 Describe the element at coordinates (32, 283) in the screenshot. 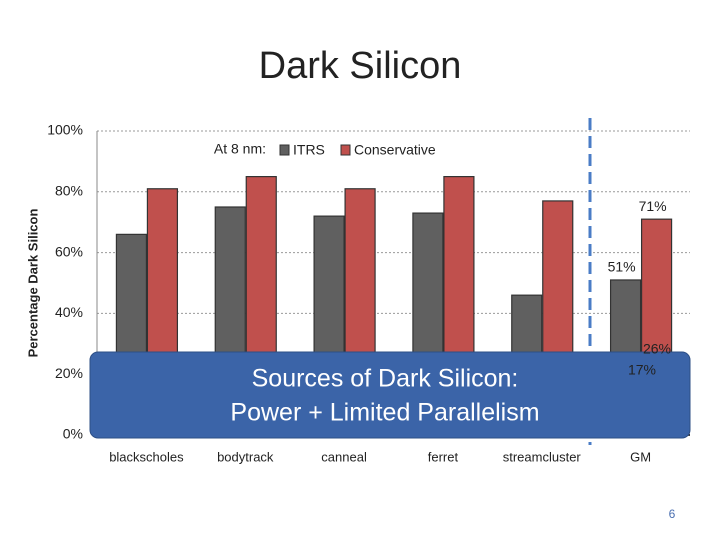

I see `y-axis-label: Percentage Dark Silicon` at that location.